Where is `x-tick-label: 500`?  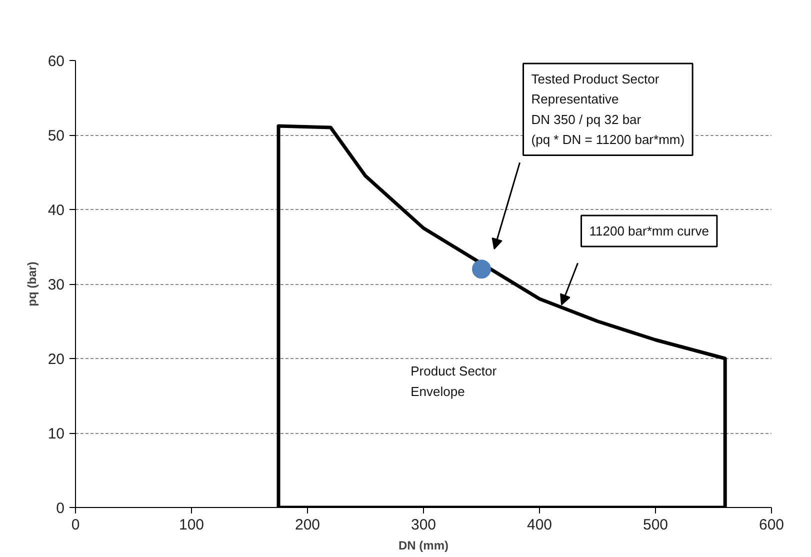 x-tick-label: 500 is located at coordinates (655, 525).